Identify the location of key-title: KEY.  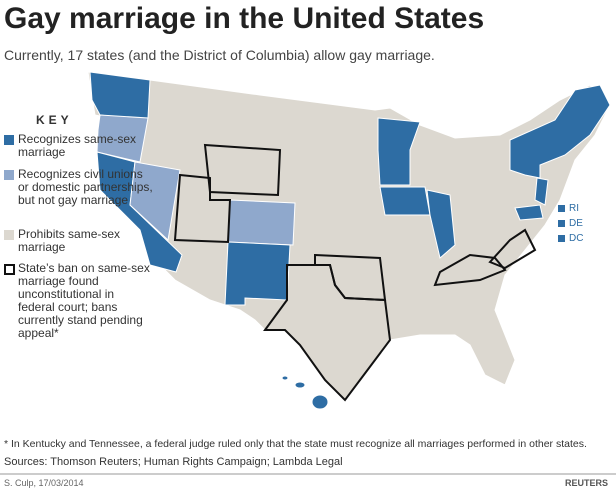
(54, 120).